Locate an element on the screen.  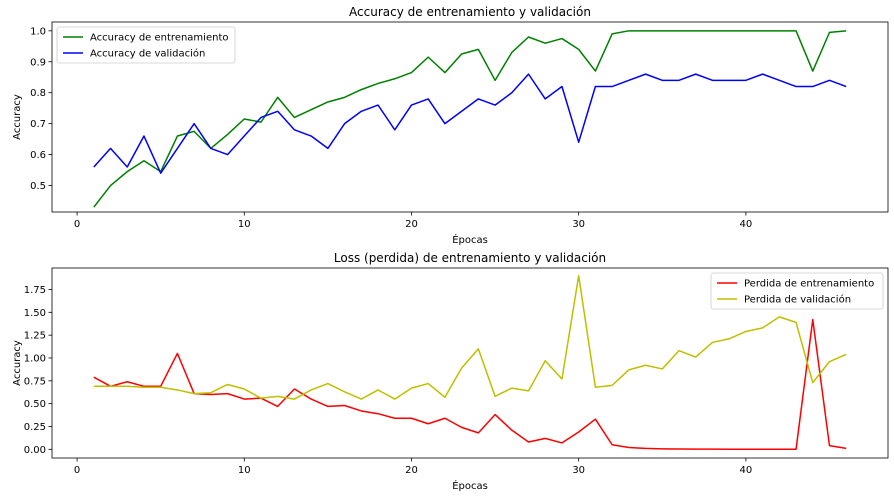
y-tick-label: 1.00 is located at coordinates (35, 358).